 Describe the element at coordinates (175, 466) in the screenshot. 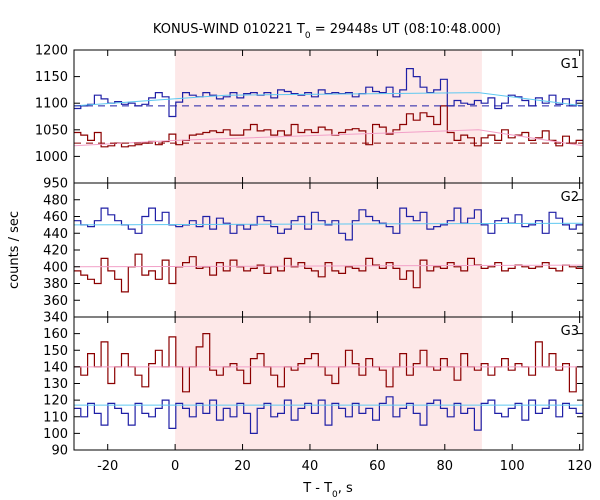

I see `x-tick-label: 0` at that location.